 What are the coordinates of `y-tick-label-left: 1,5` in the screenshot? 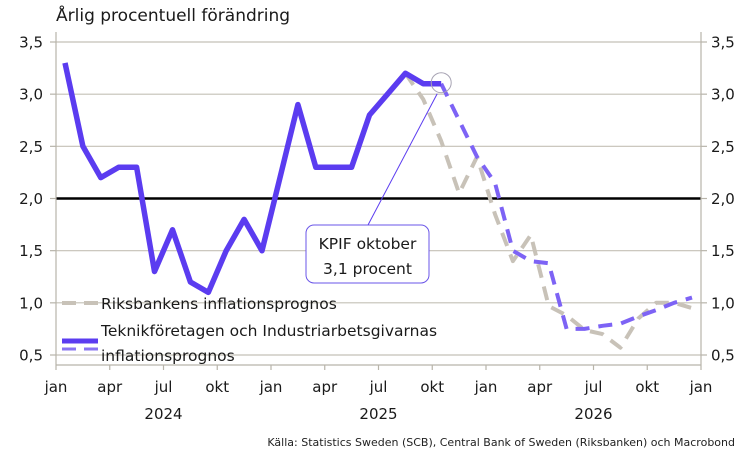 It's located at (31, 251).